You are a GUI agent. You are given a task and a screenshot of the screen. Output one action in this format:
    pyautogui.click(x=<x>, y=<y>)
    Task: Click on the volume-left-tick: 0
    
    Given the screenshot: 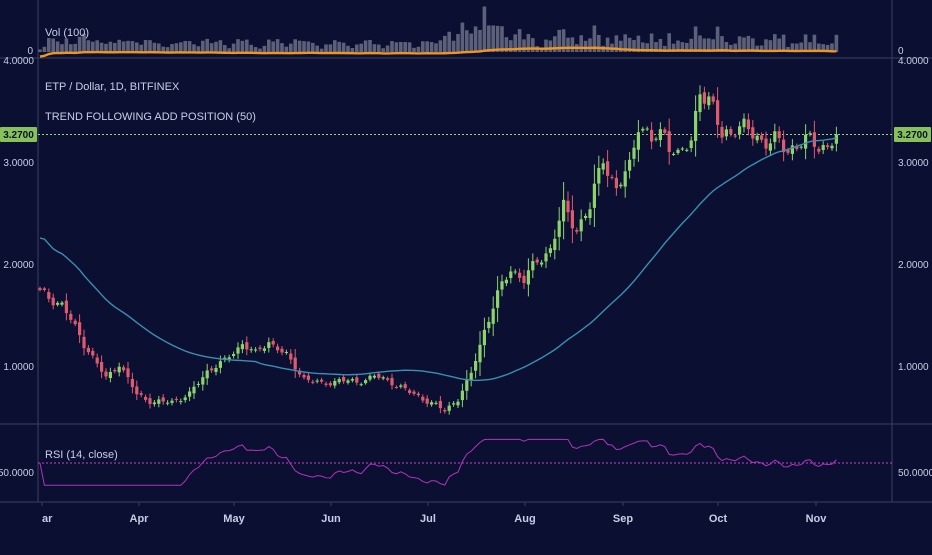 What is the action you would take?
    pyautogui.click(x=30, y=51)
    